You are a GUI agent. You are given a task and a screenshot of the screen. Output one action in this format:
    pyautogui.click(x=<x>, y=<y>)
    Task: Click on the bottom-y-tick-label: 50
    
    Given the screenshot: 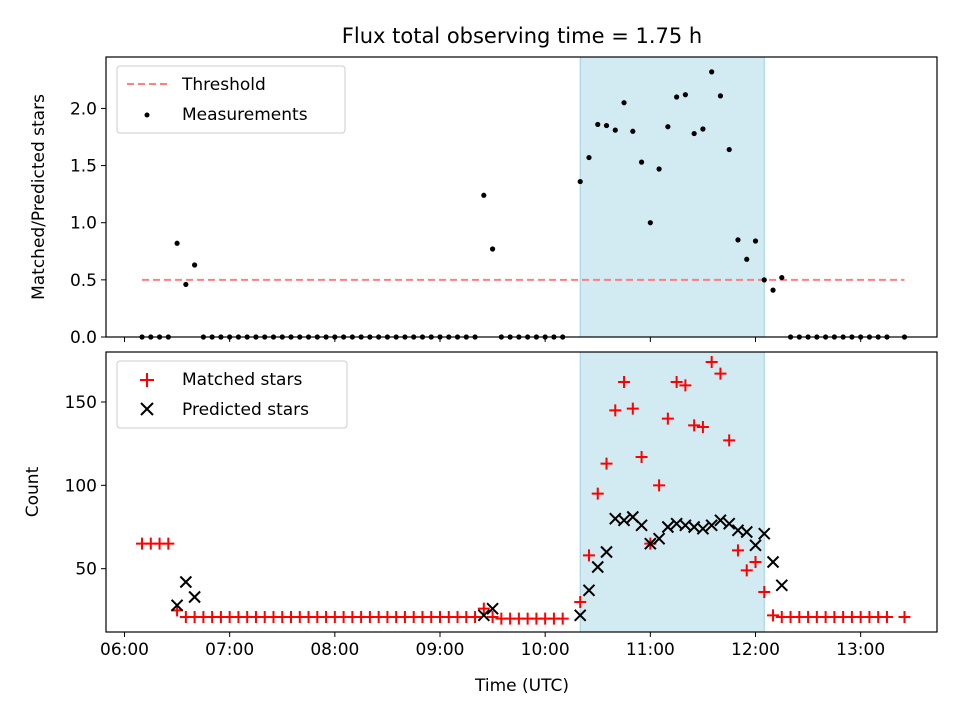 What is the action you would take?
    pyautogui.click(x=86, y=570)
    